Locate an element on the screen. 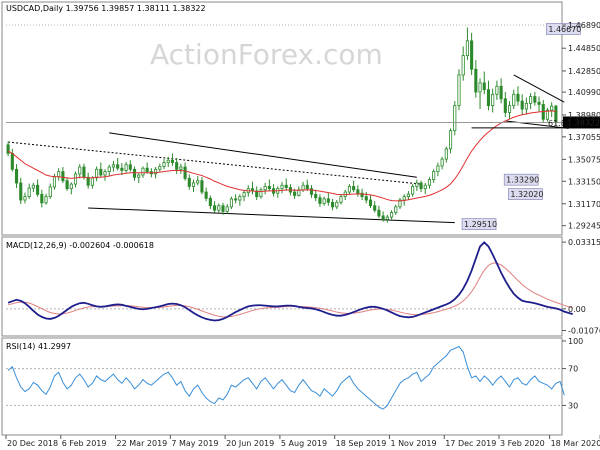  x-tick-label: 18 Sep 2019 is located at coordinates (361, 443).